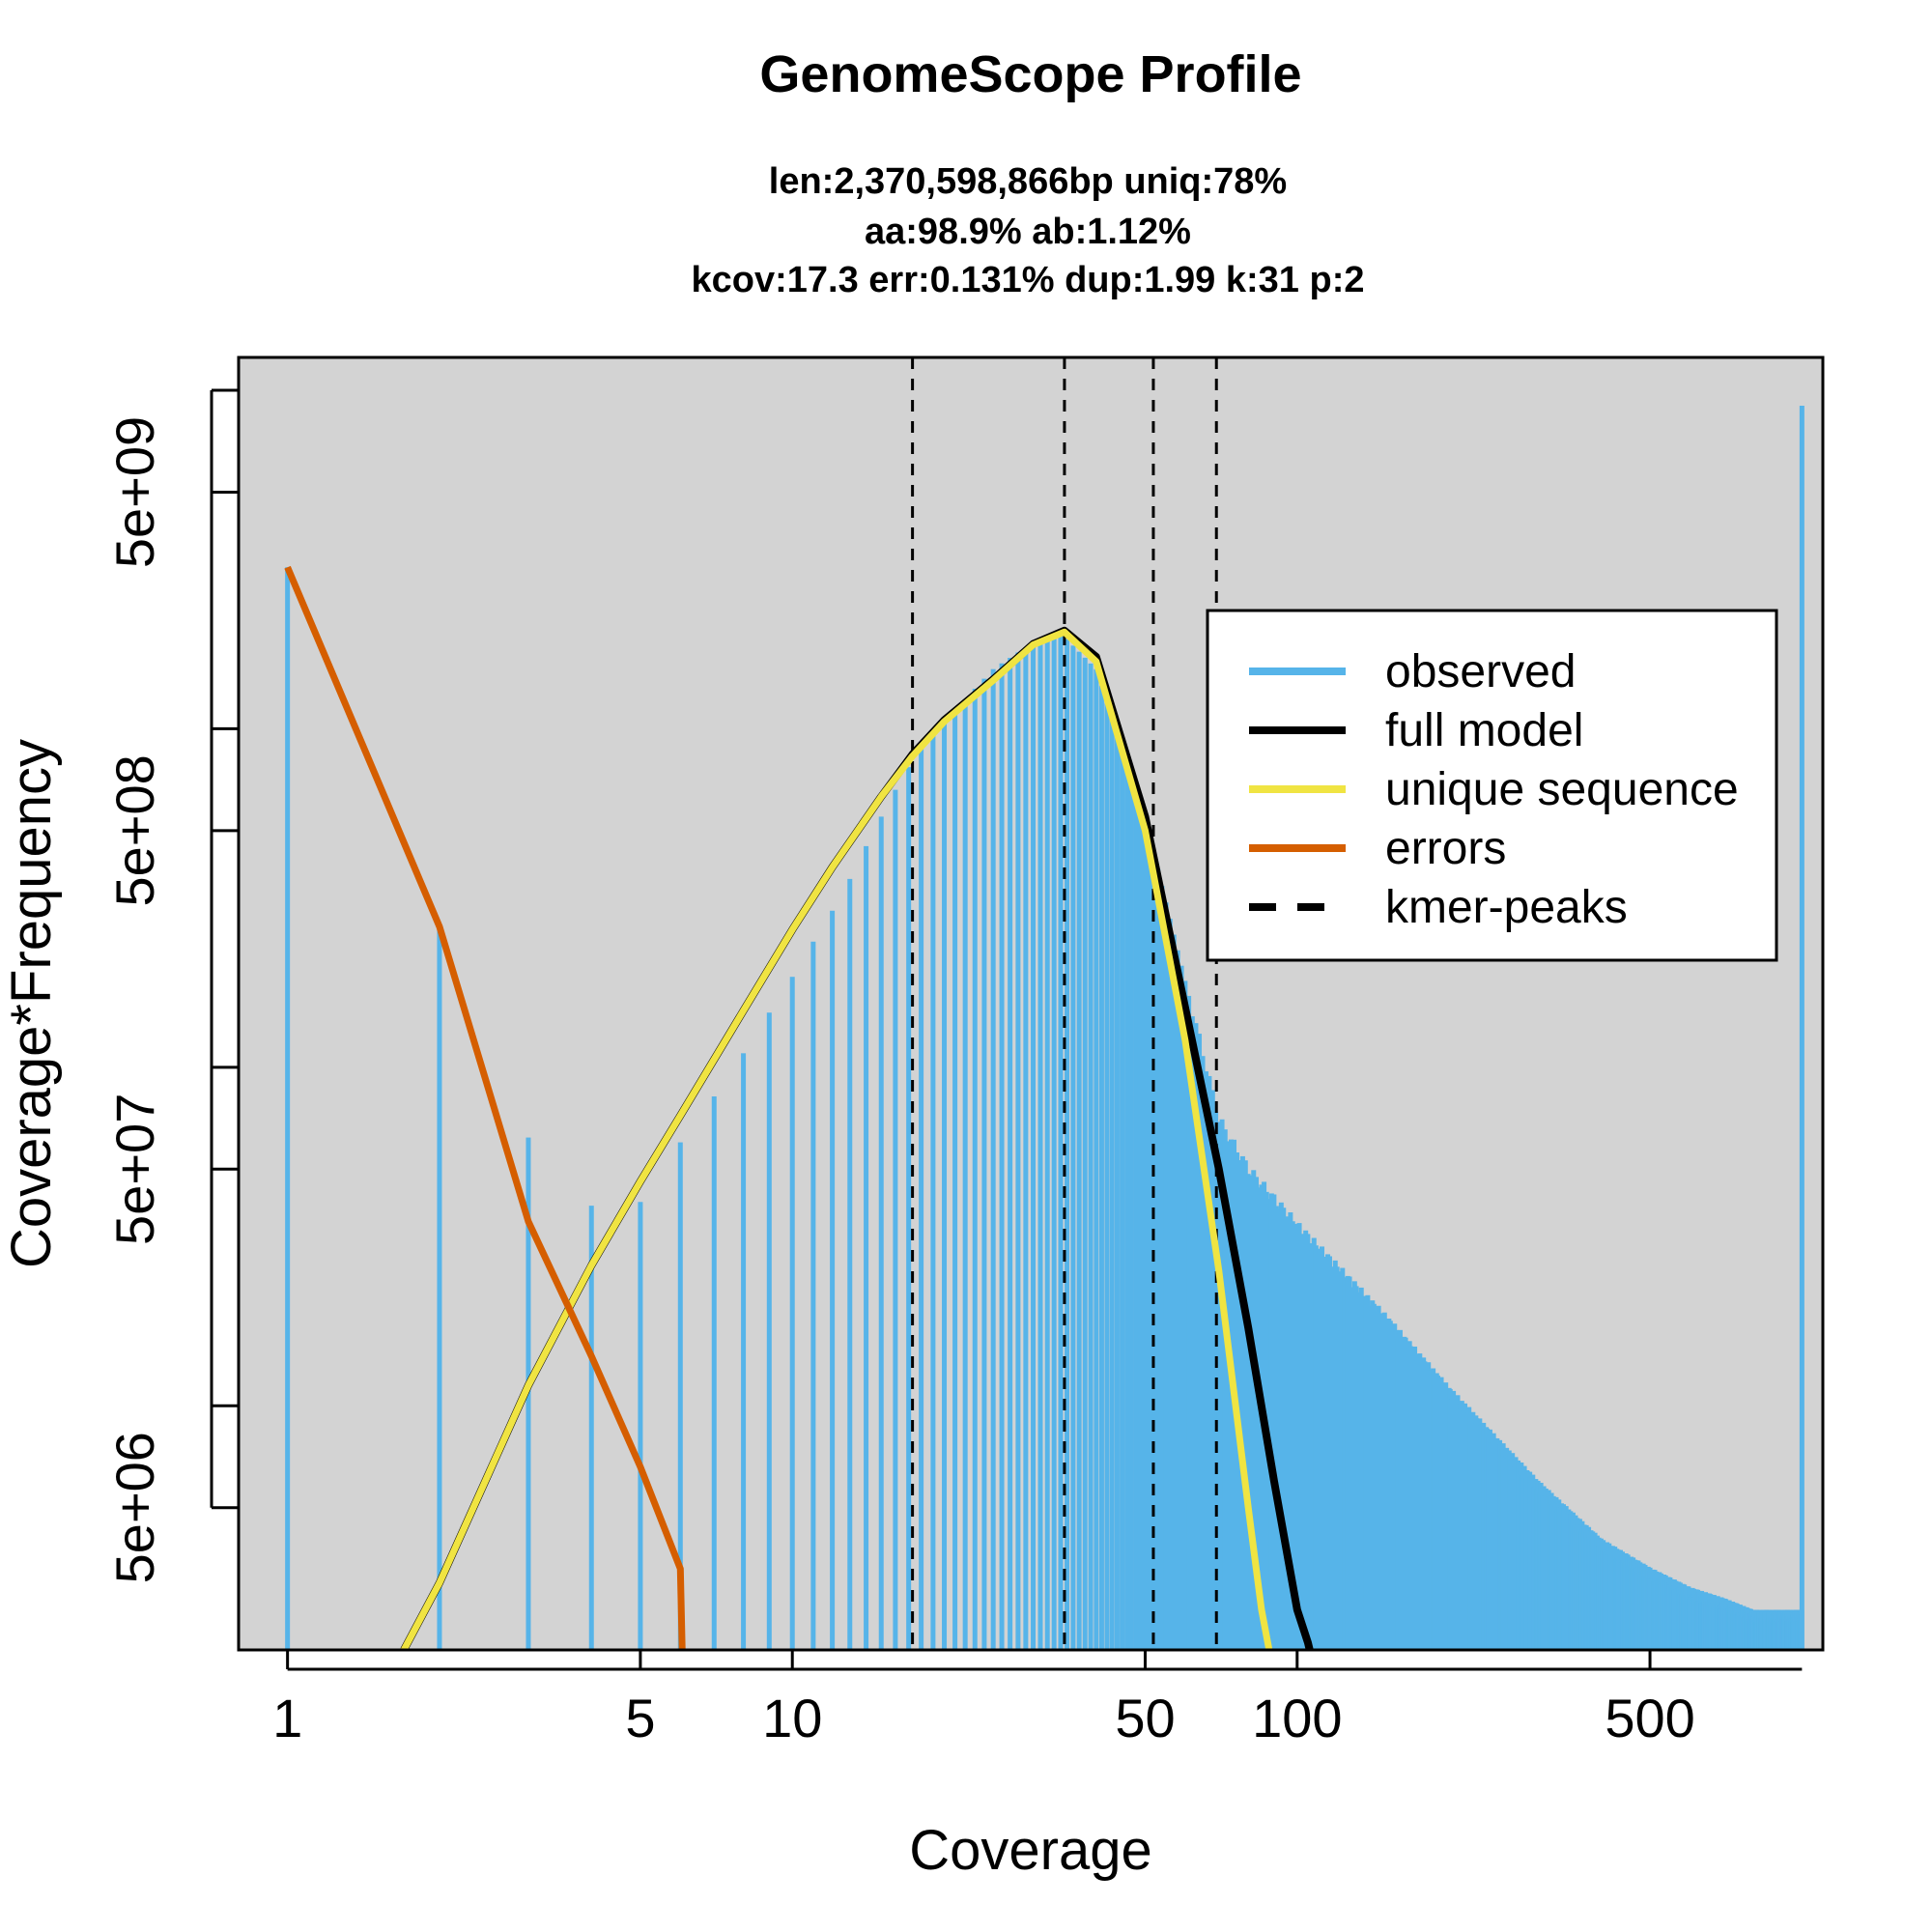 The height and width of the screenshot is (1932, 1932). Describe the element at coordinates (1801, 1028) in the screenshot. I see `observed-bar-max-coverage` at that location.